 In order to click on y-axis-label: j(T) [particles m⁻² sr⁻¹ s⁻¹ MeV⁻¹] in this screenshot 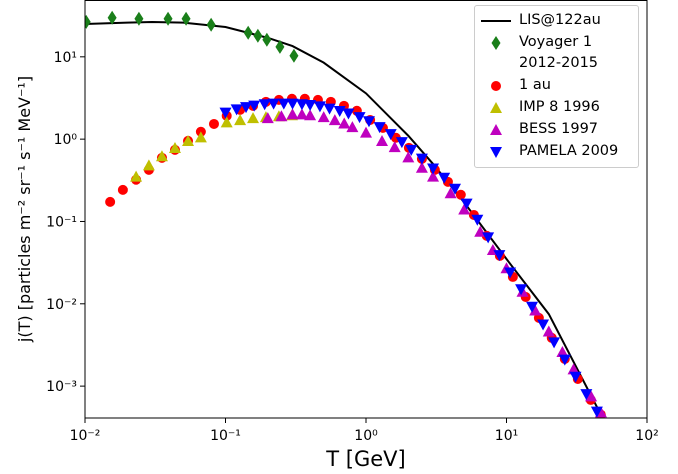, I will do `click(24, 209)`.